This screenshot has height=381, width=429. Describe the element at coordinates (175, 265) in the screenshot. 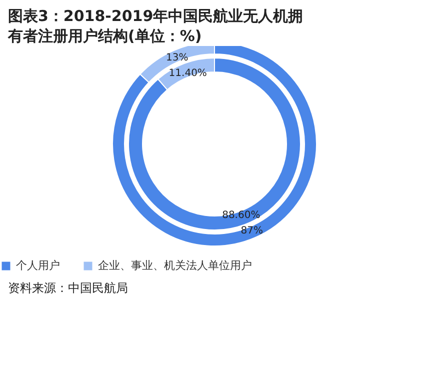

I see `legend-label: 企业、事业、机关法人单位用户` at that location.